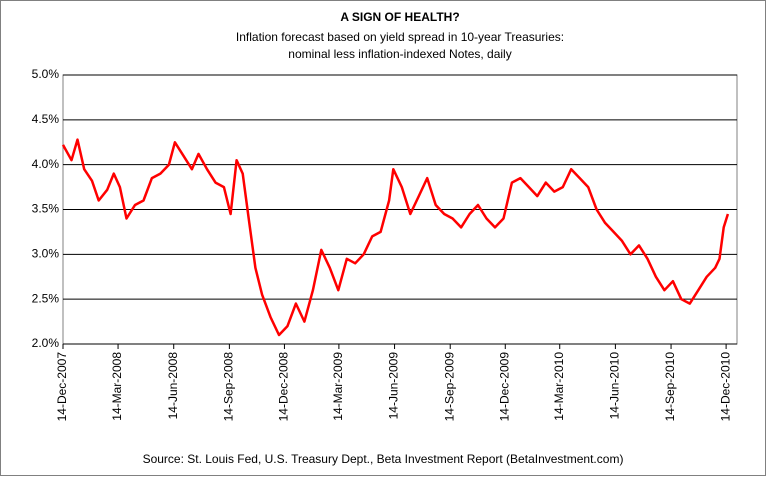 This screenshot has width=767, height=477. Describe the element at coordinates (173, 386) in the screenshot. I see `x-tick-label: 14-Jun-2008` at that location.